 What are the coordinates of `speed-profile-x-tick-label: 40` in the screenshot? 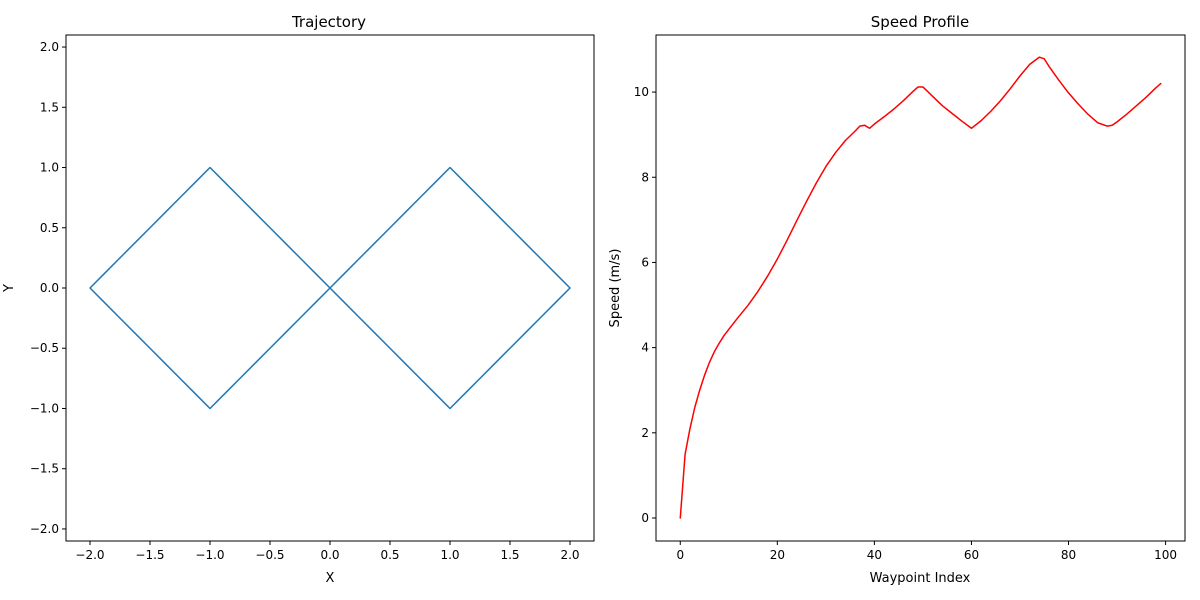 It's located at (874, 555).